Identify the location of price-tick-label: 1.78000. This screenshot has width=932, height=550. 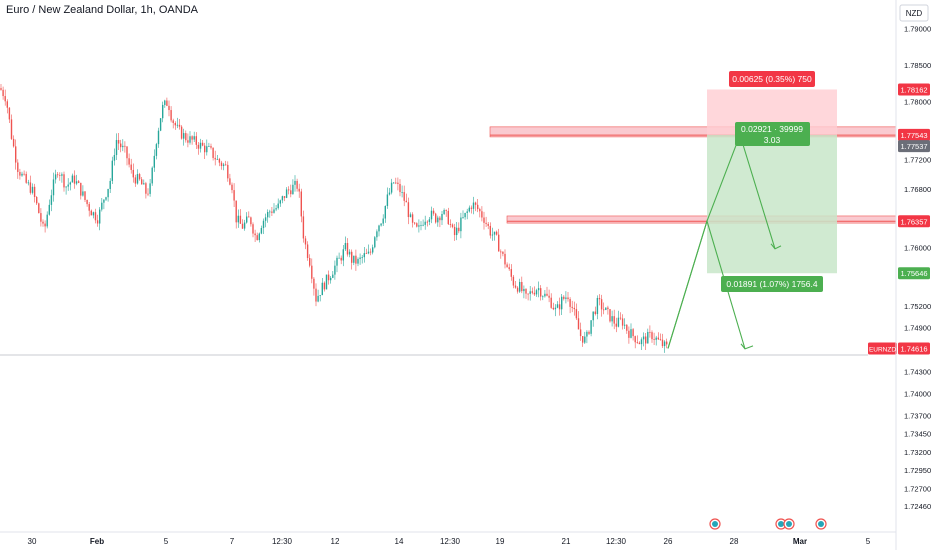
(917, 101).